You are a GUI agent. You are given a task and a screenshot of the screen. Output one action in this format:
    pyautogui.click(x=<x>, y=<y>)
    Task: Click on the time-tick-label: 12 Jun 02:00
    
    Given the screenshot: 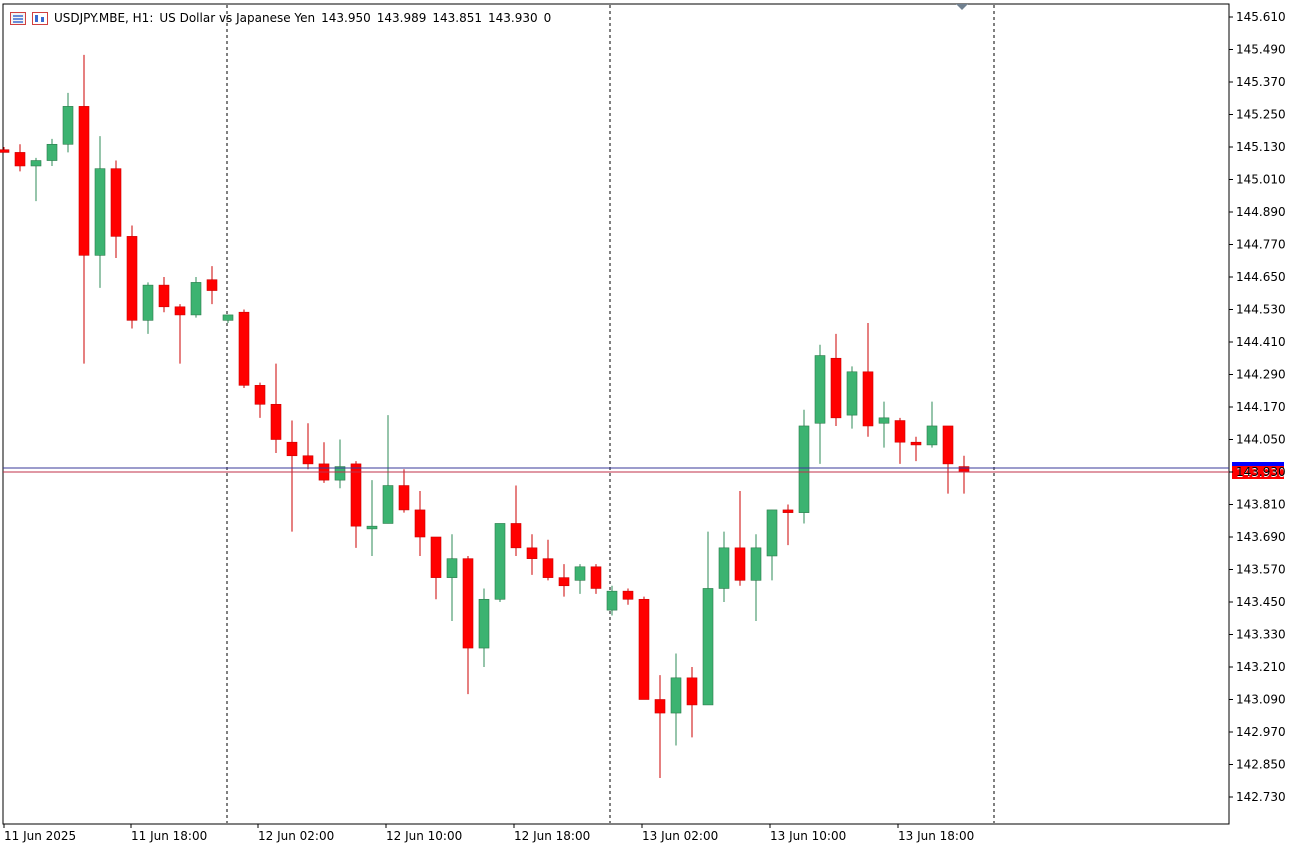 What is the action you would take?
    pyautogui.click(x=296, y=836)
    